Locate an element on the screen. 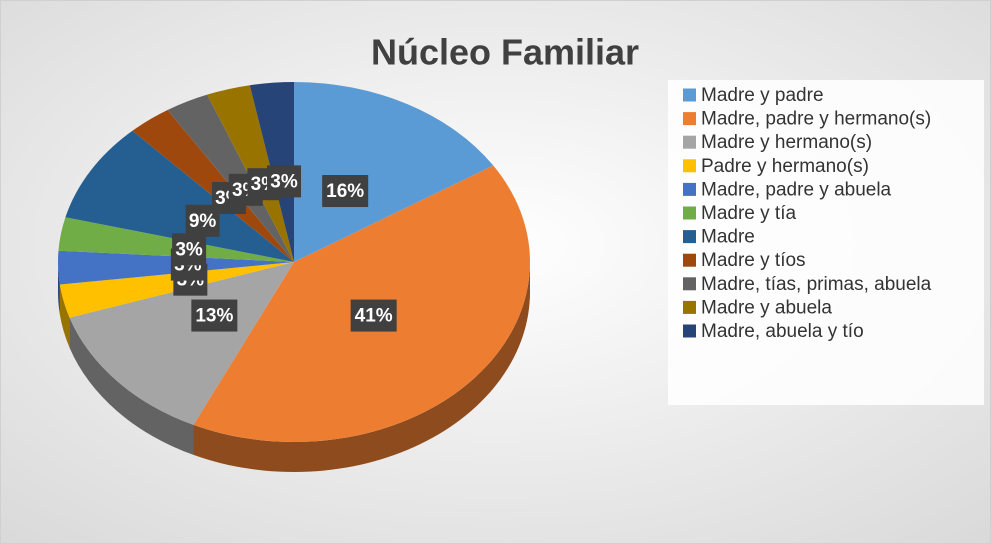 This screenshot has height=544, width=991. legend-label: Madre, abuela y tío is located at coordinates (782, 331).